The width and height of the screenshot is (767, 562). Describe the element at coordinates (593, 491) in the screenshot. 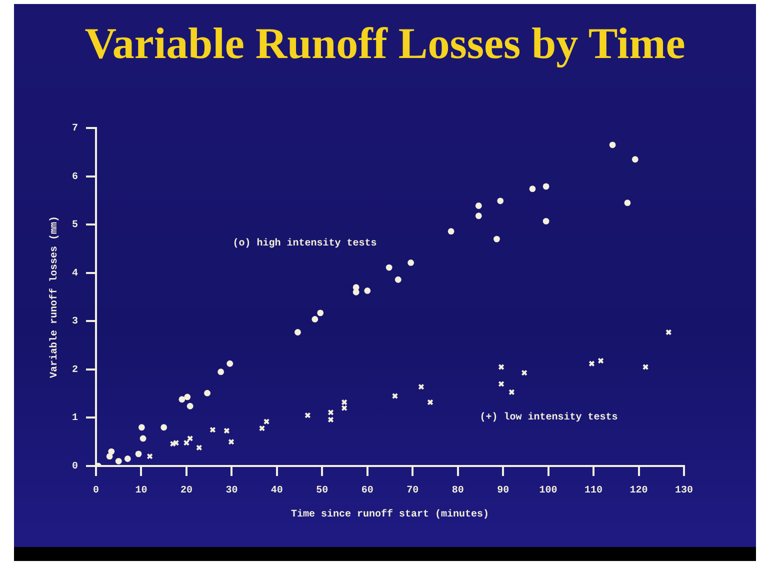

I see `x-tick-label: 110` at that location.